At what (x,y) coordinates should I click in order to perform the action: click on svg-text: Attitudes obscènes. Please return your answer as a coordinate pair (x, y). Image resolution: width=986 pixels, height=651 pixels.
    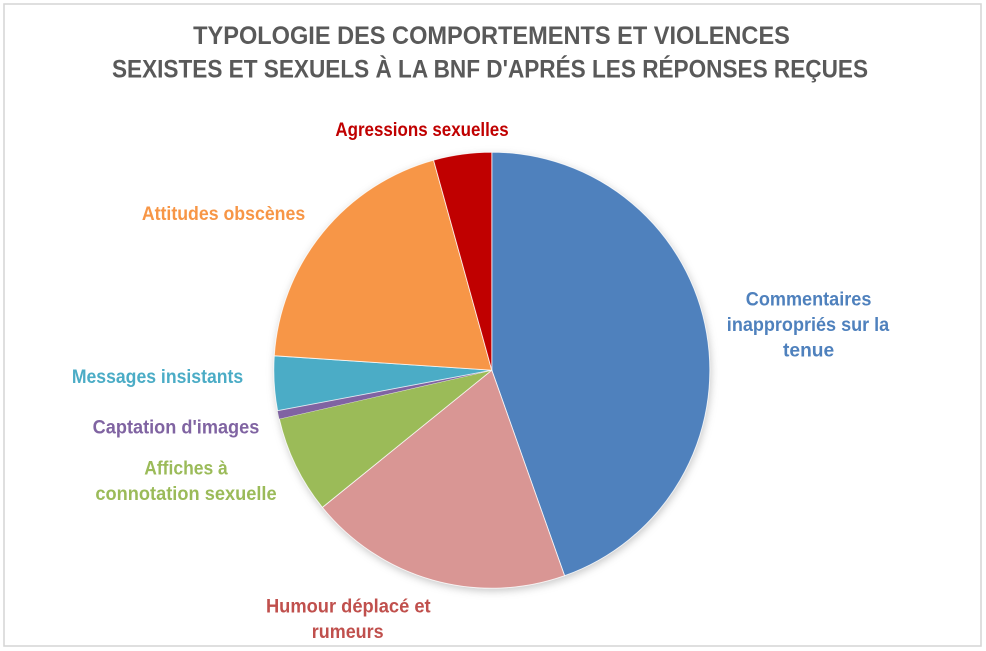
    Looking at the image, I should click on (223, 213).